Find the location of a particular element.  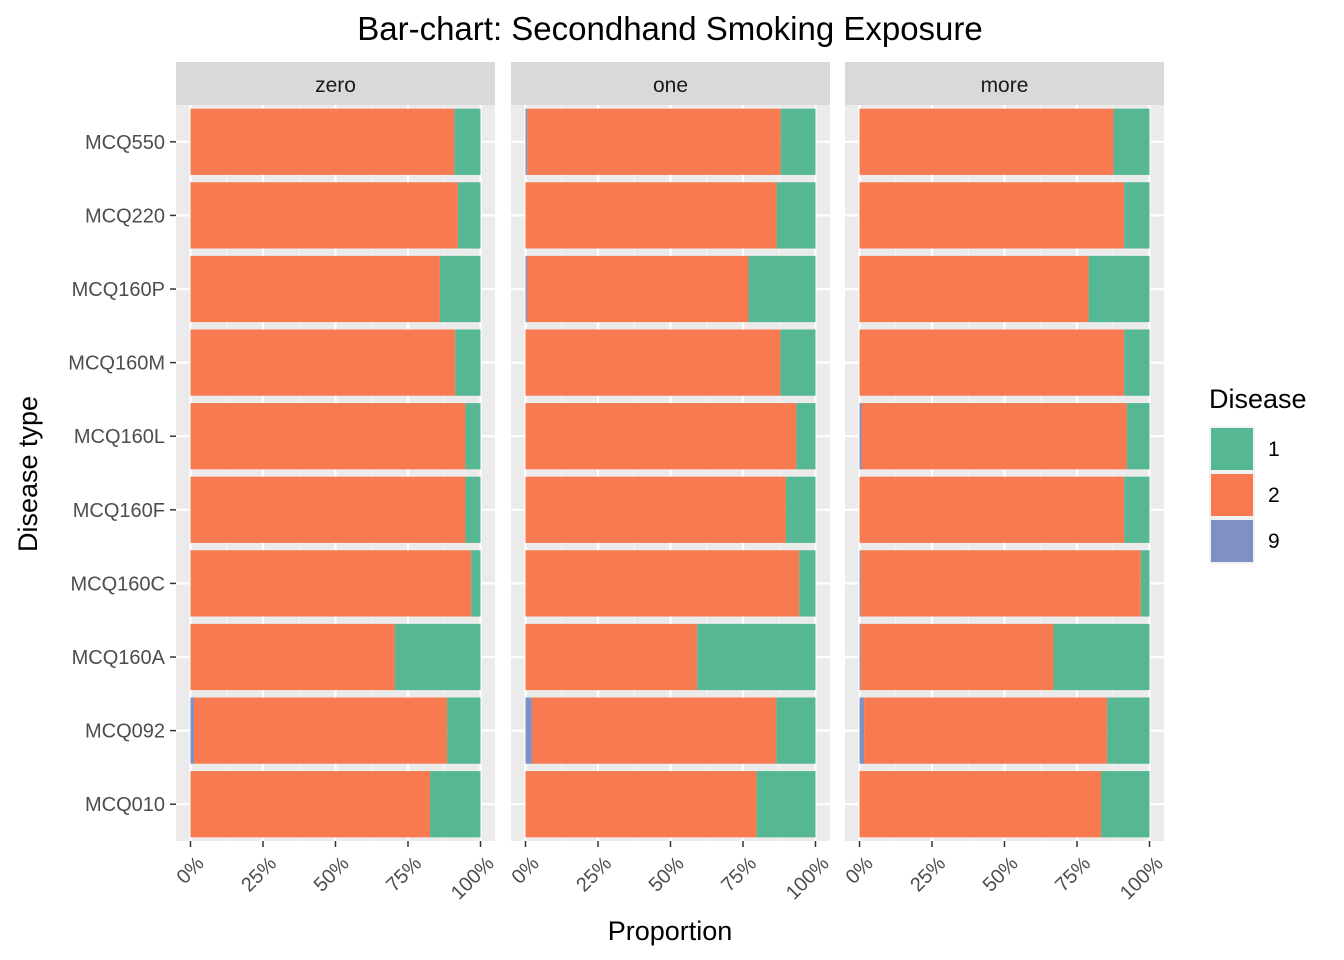

y-tick-label: MCQ160A is located at coordinates (119, 658).